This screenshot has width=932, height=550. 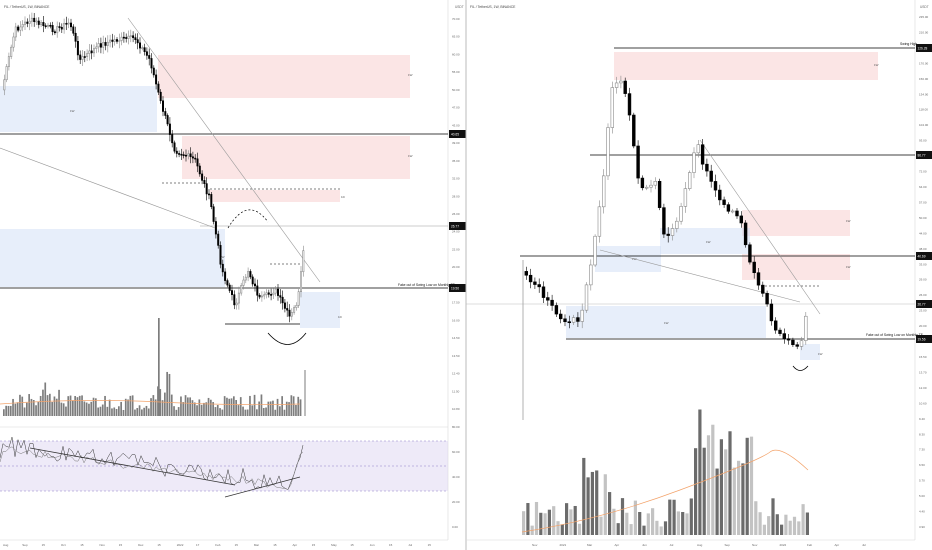 I want to click on price-tick-label: 60.00, so click(x=456, y=54).